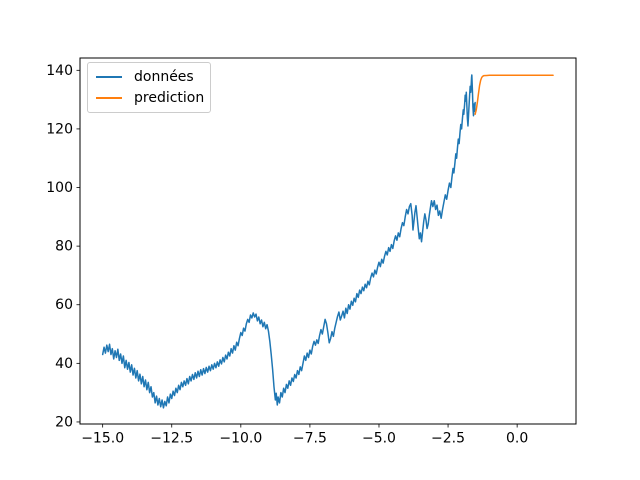 This screenshot has height=480, width=640. What do you see at coordinates (59, 71) in the screenshot?
I see `y-tick-label: 140` at bounding box center [59, 71].